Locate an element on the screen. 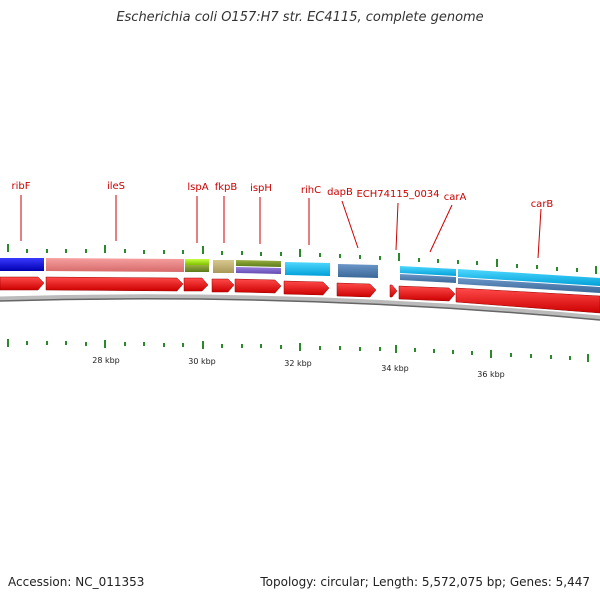  feature-carB-top is located at coordinates (529, 277).